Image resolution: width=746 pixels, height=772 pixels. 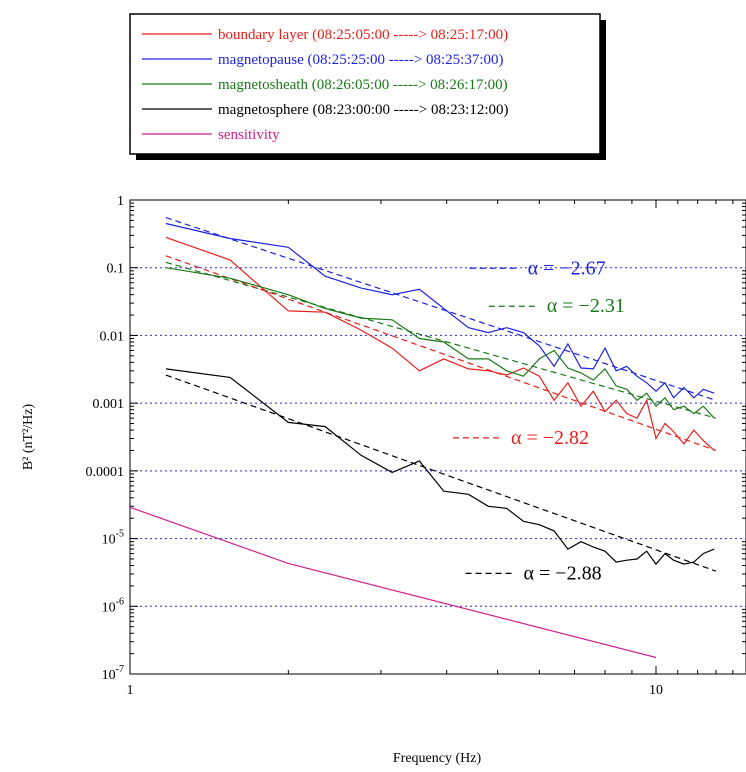 What do you see at coordinates (130, 690) in the screenshot?
I see `x-tick-label: 1` at bounding box center [130, 690].